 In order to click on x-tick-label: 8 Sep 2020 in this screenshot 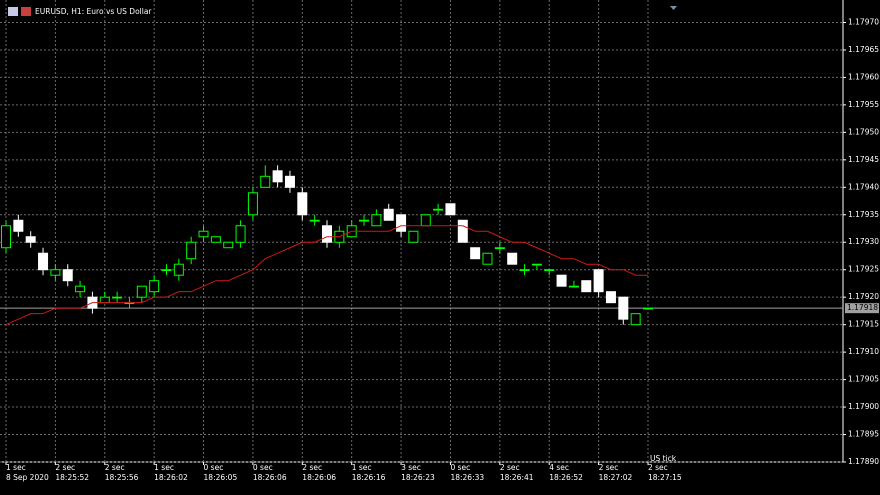, I will do `click(27, 477)`.